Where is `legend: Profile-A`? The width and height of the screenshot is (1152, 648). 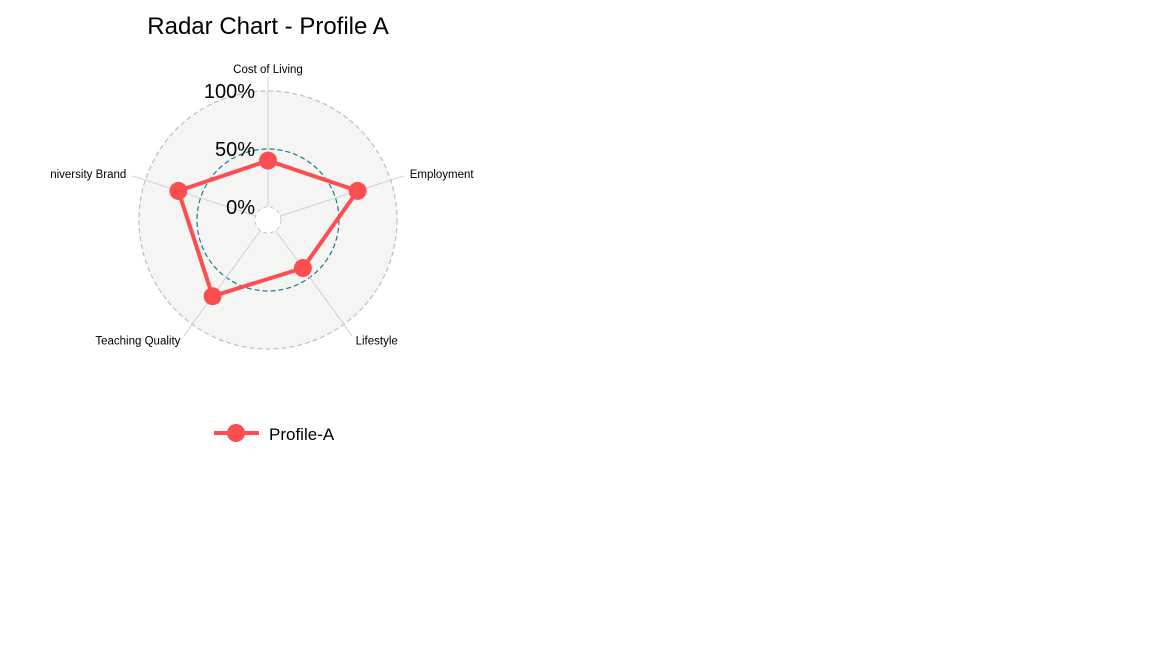 legend: Profile-A is located at coordinates (274, 434).